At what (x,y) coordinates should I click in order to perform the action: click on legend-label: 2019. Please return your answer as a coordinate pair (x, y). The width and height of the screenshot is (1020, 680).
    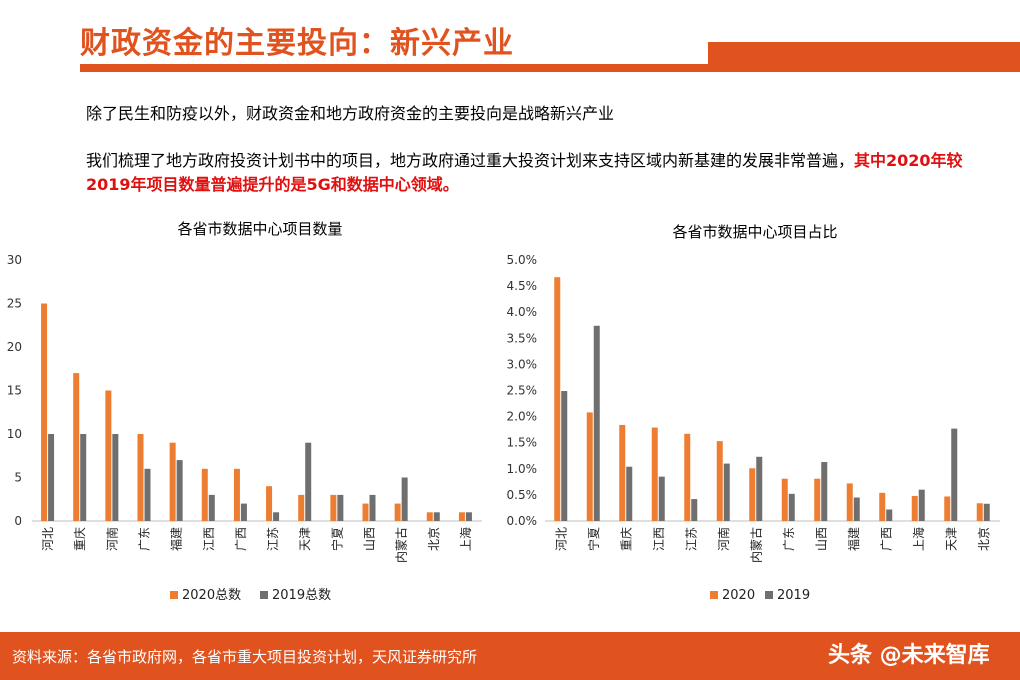
    Looking at the image, I should click on (793, 595).